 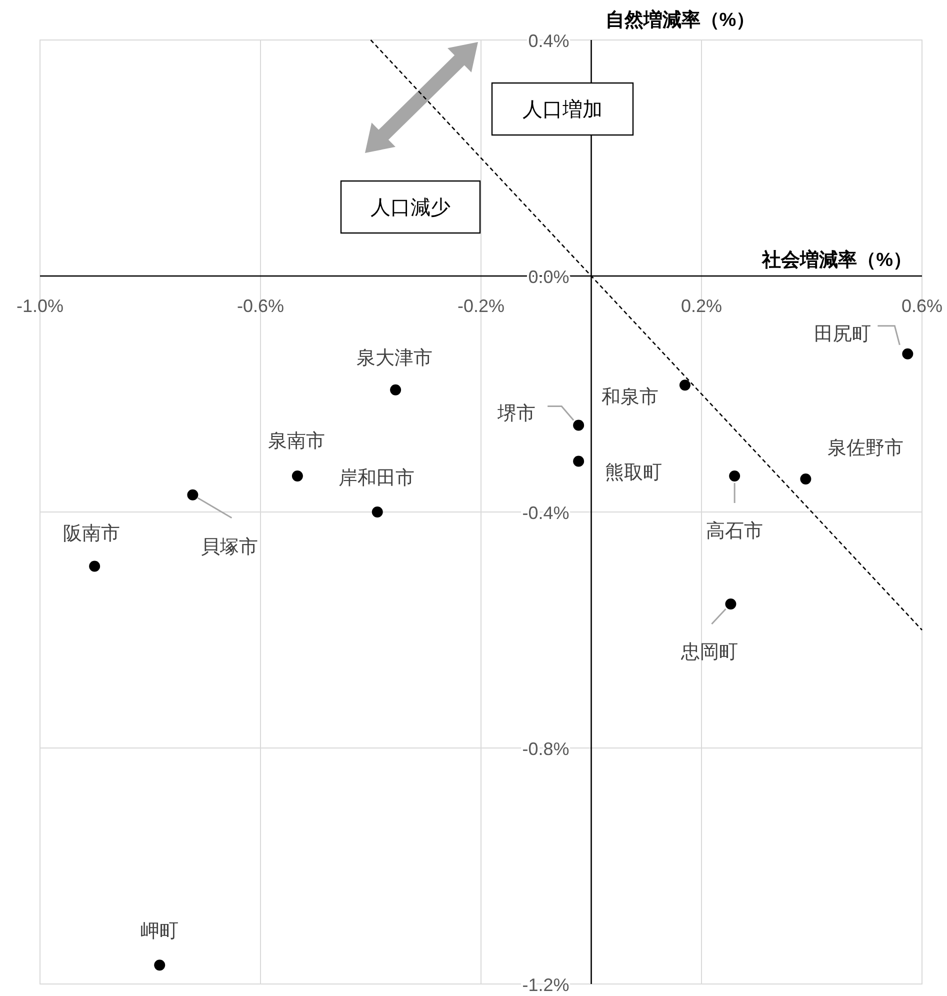 I want to click on x-tick-label: -0.6%, so click(x=260, y=306).